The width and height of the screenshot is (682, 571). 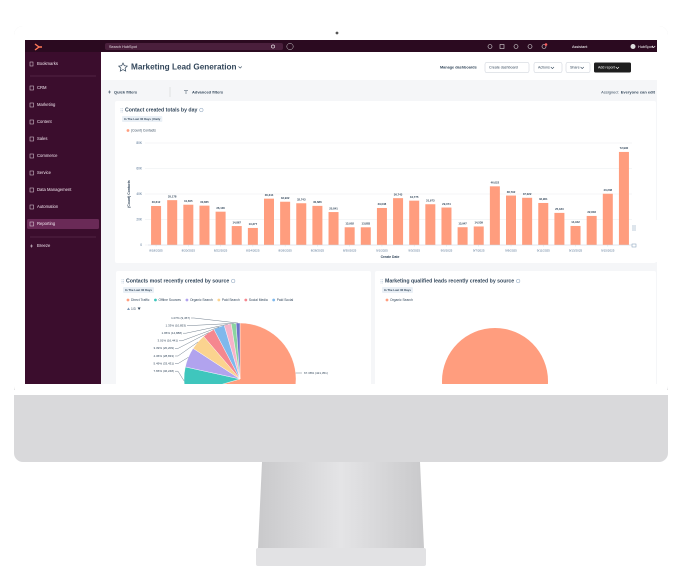 What do you see at coordinates (46, 223) in the screenshot?
I see `sidebar-item: Reporting` at bounding box center [46, 223].